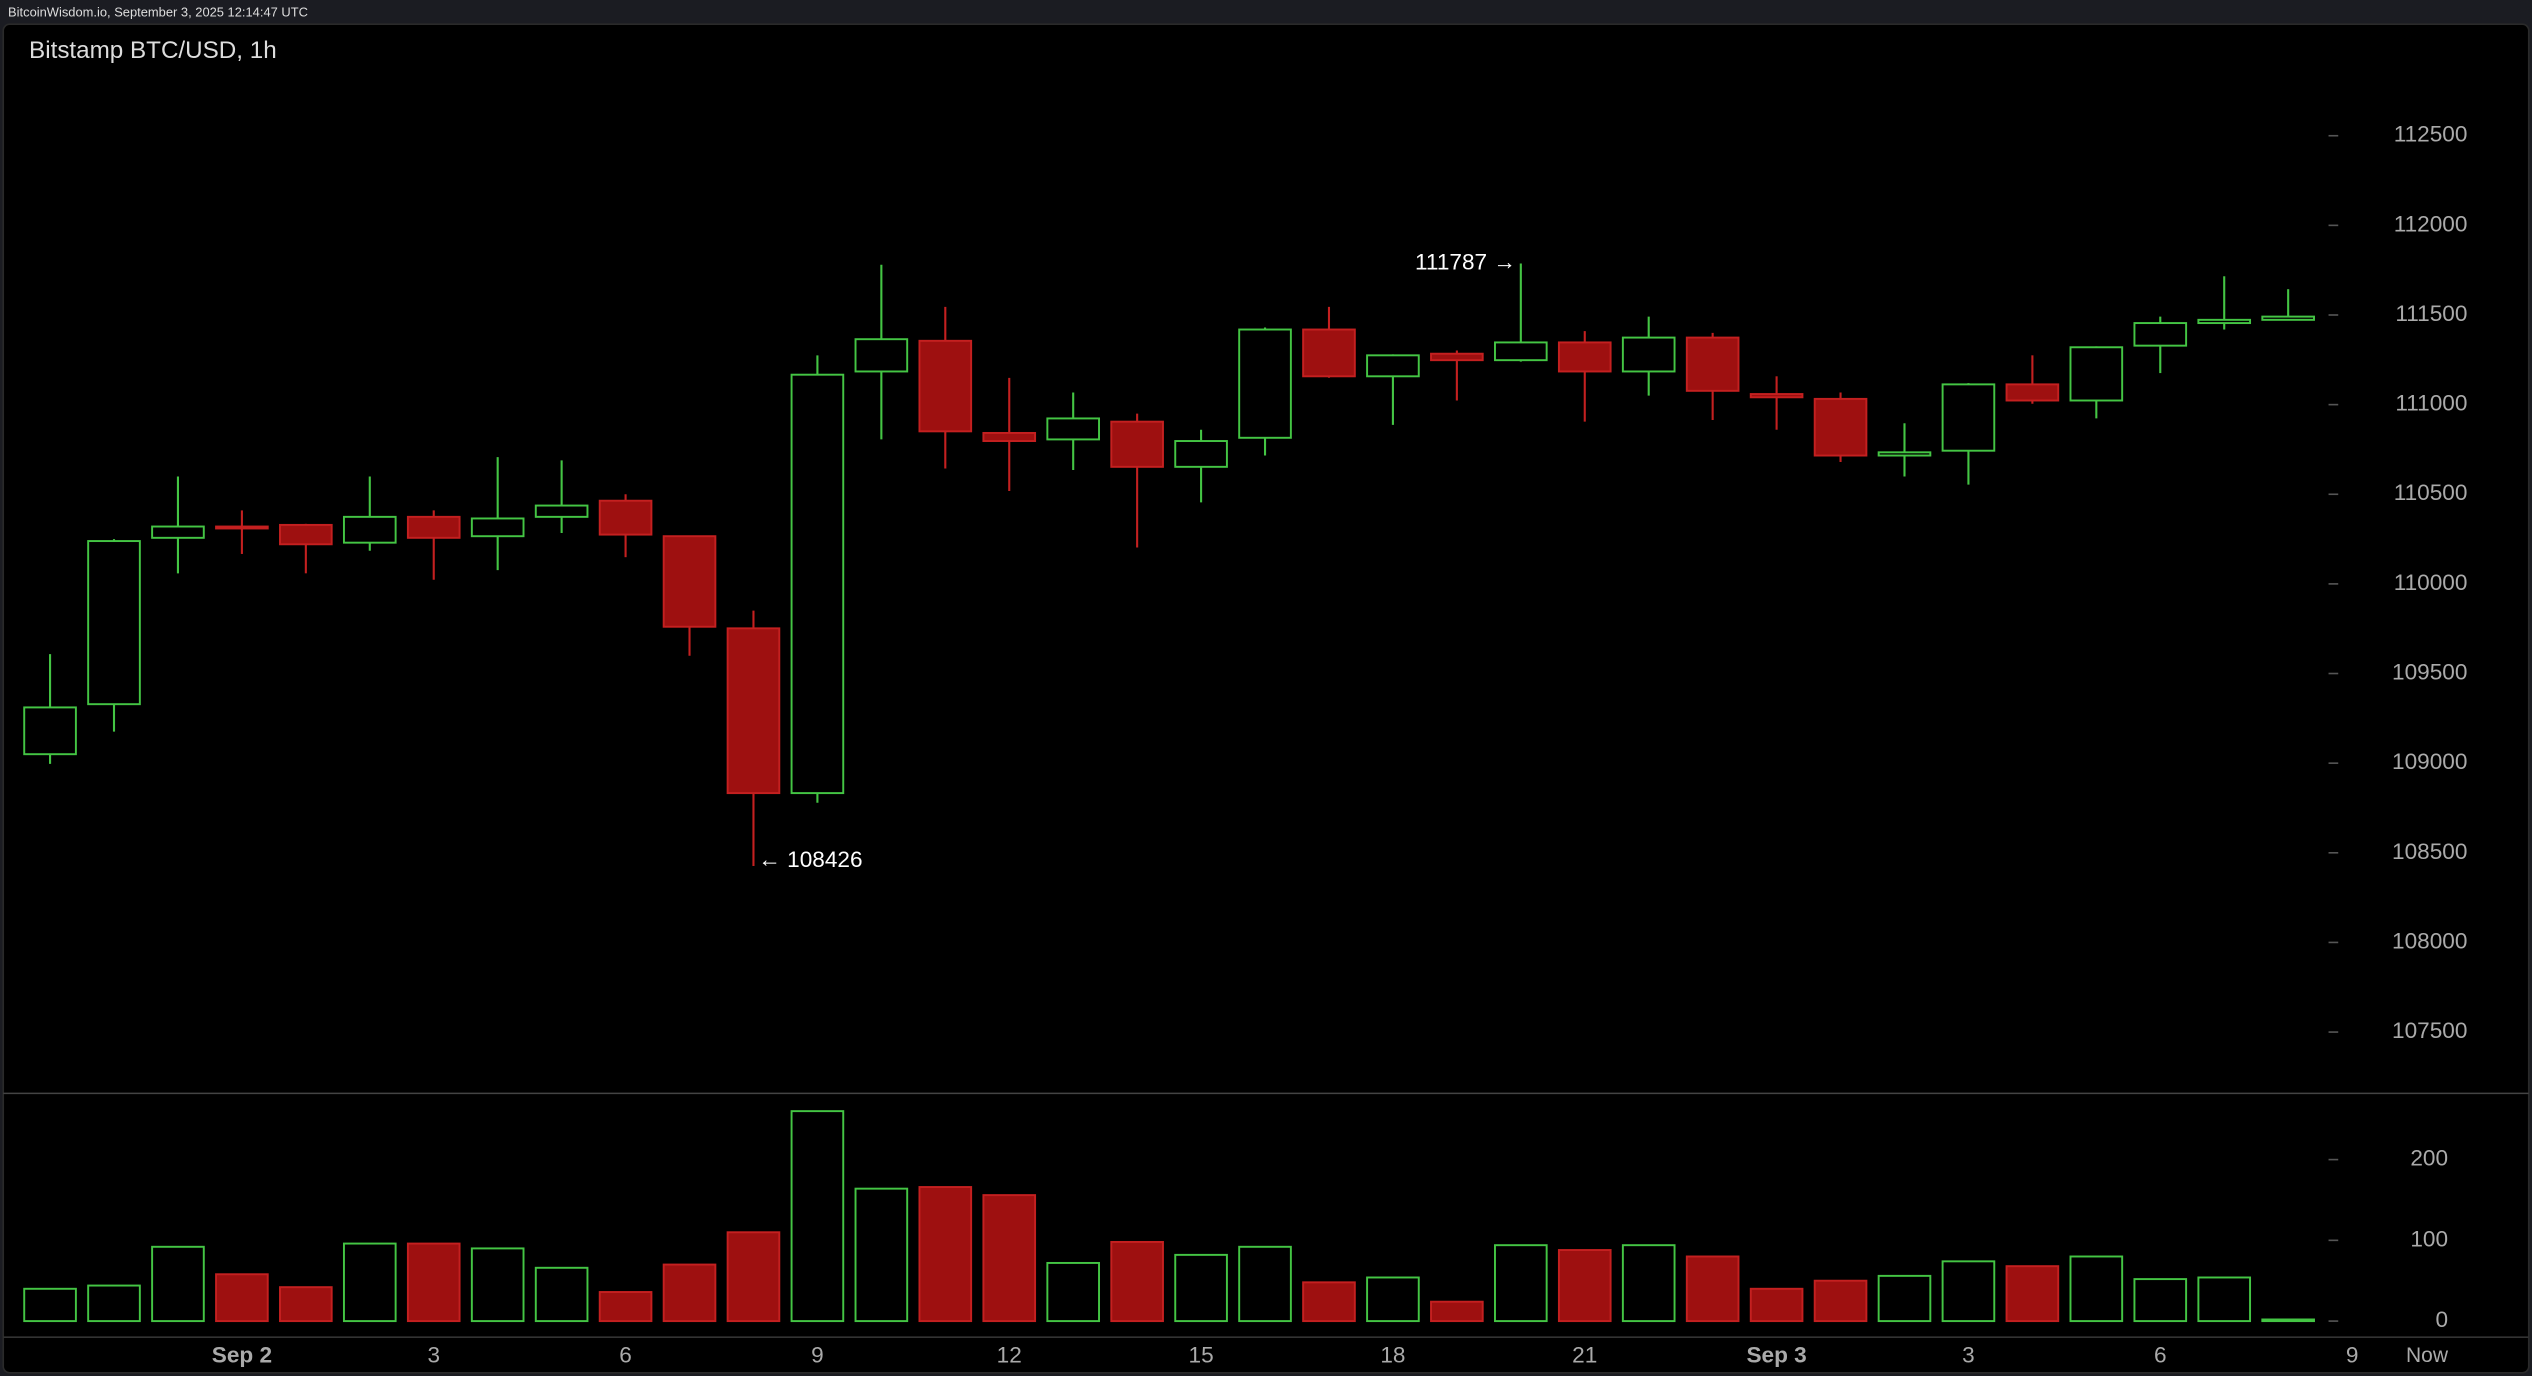 This screenshot has height=1376, width=2532. I want to click on x-tick-label: 18, so click(1392, 1355).